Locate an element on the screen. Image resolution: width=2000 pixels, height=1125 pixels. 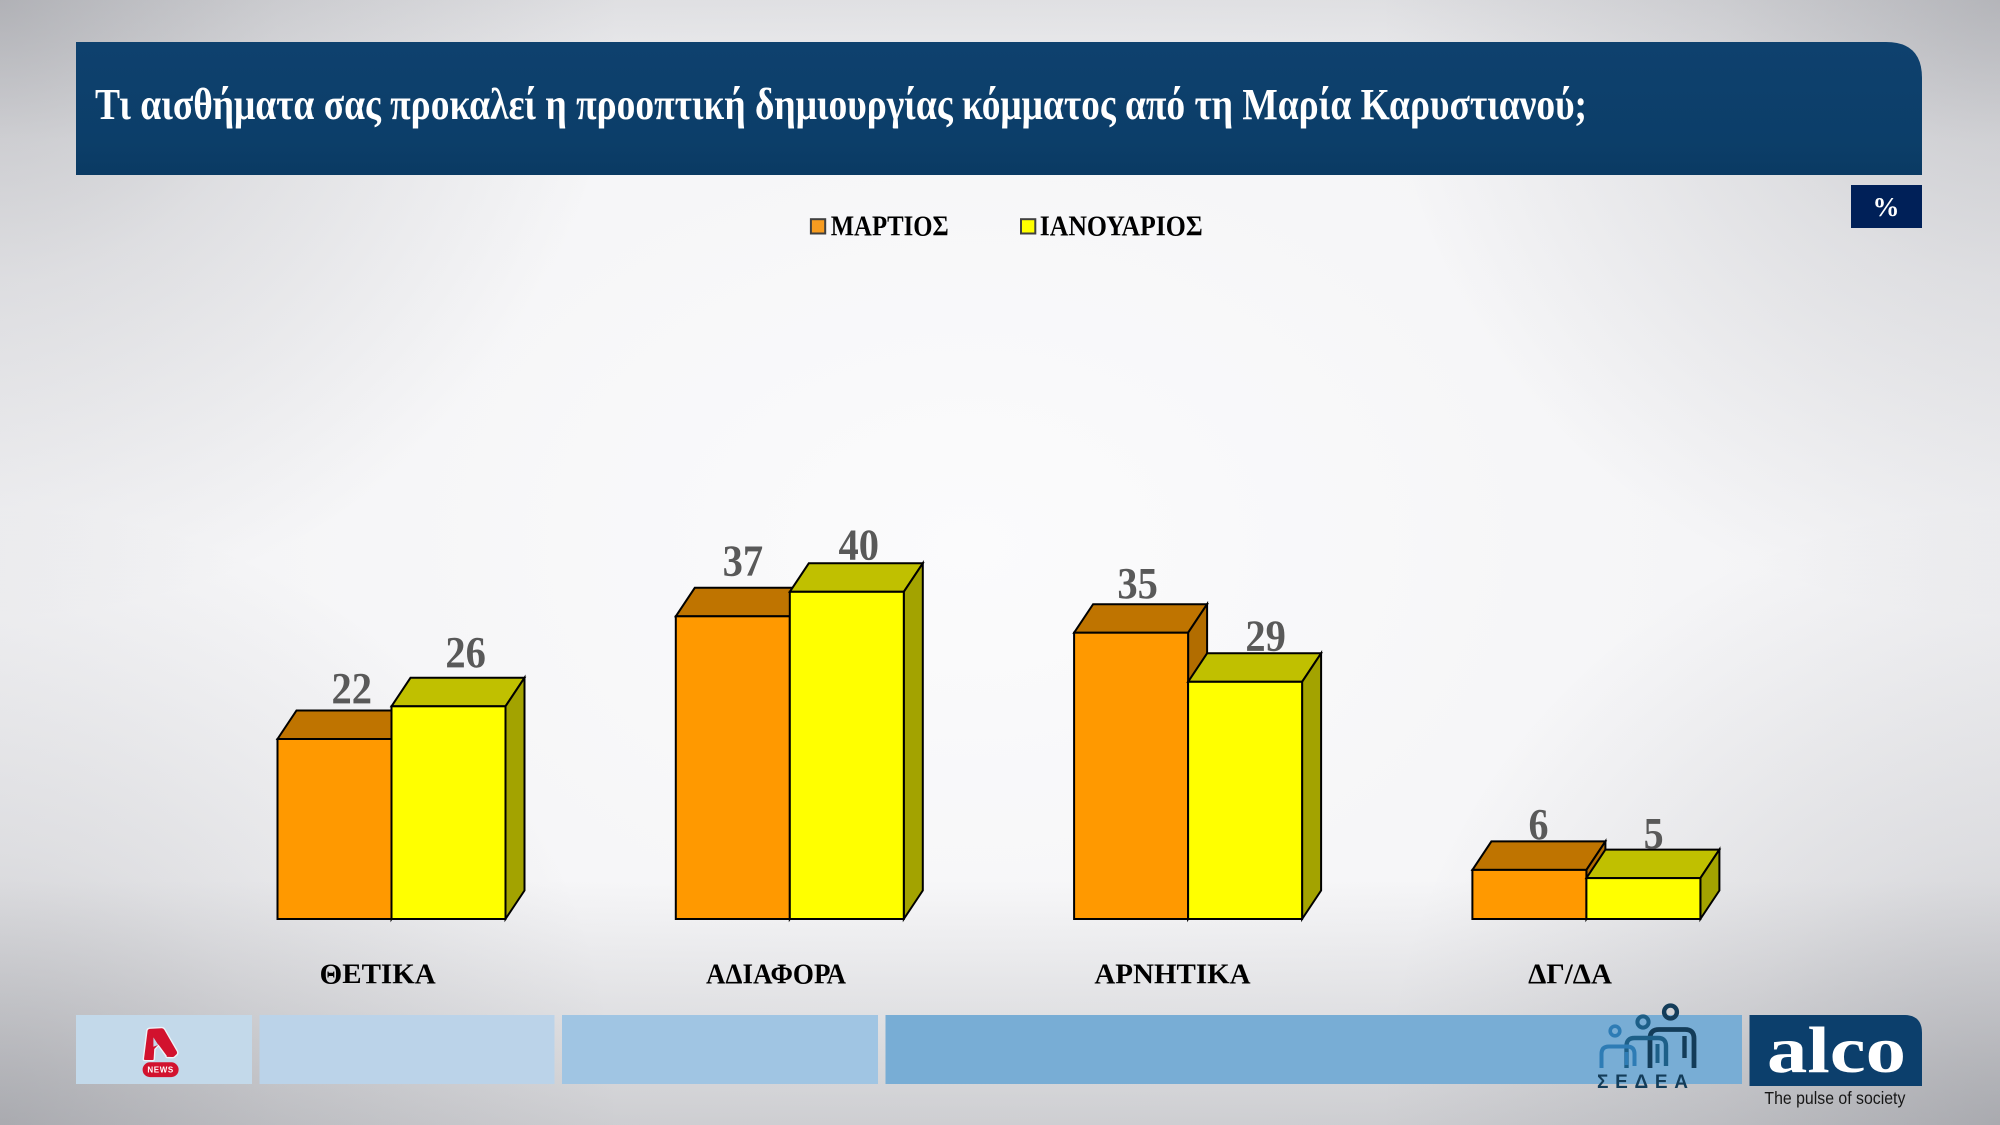
svg-text: NEWS is located at coordinates (160, 1070).